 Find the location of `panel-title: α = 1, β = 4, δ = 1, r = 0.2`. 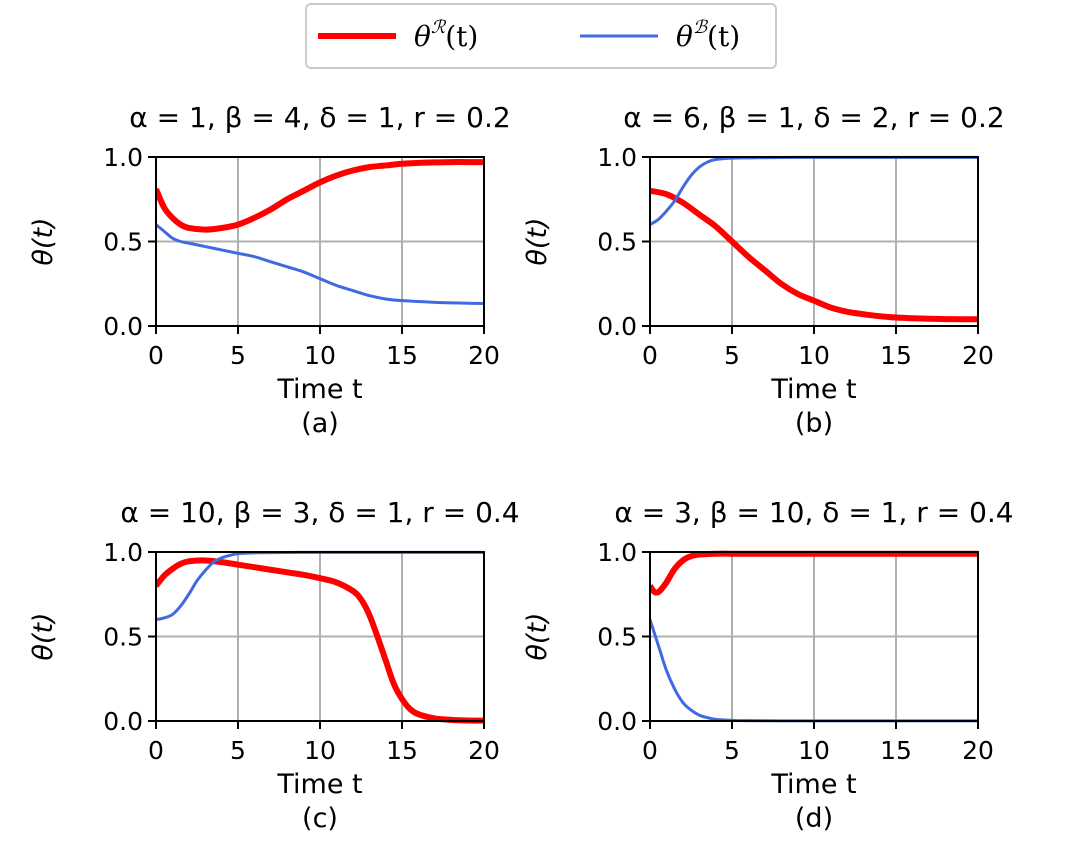

panel-title: α = 1, β = 4, δ = 1, r = 0.2 is located at coordinates (319, 117).